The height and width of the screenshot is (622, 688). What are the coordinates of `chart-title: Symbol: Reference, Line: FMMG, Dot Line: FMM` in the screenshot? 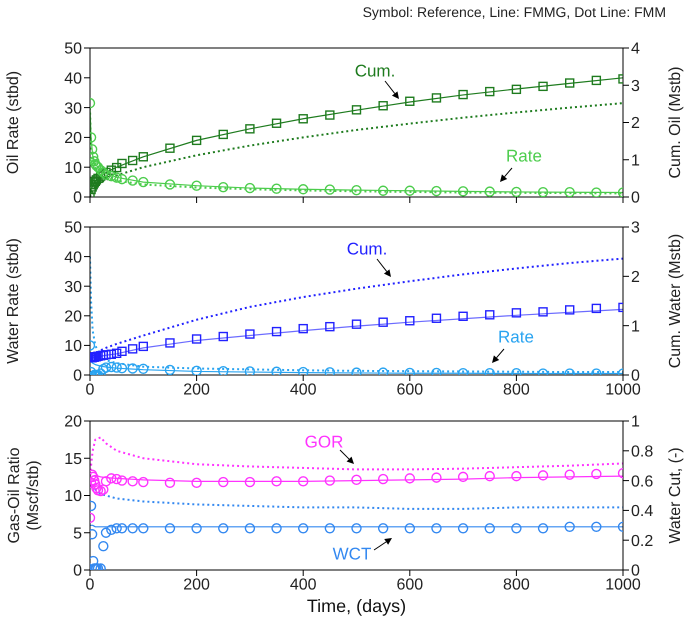 It's located at (514, 12).